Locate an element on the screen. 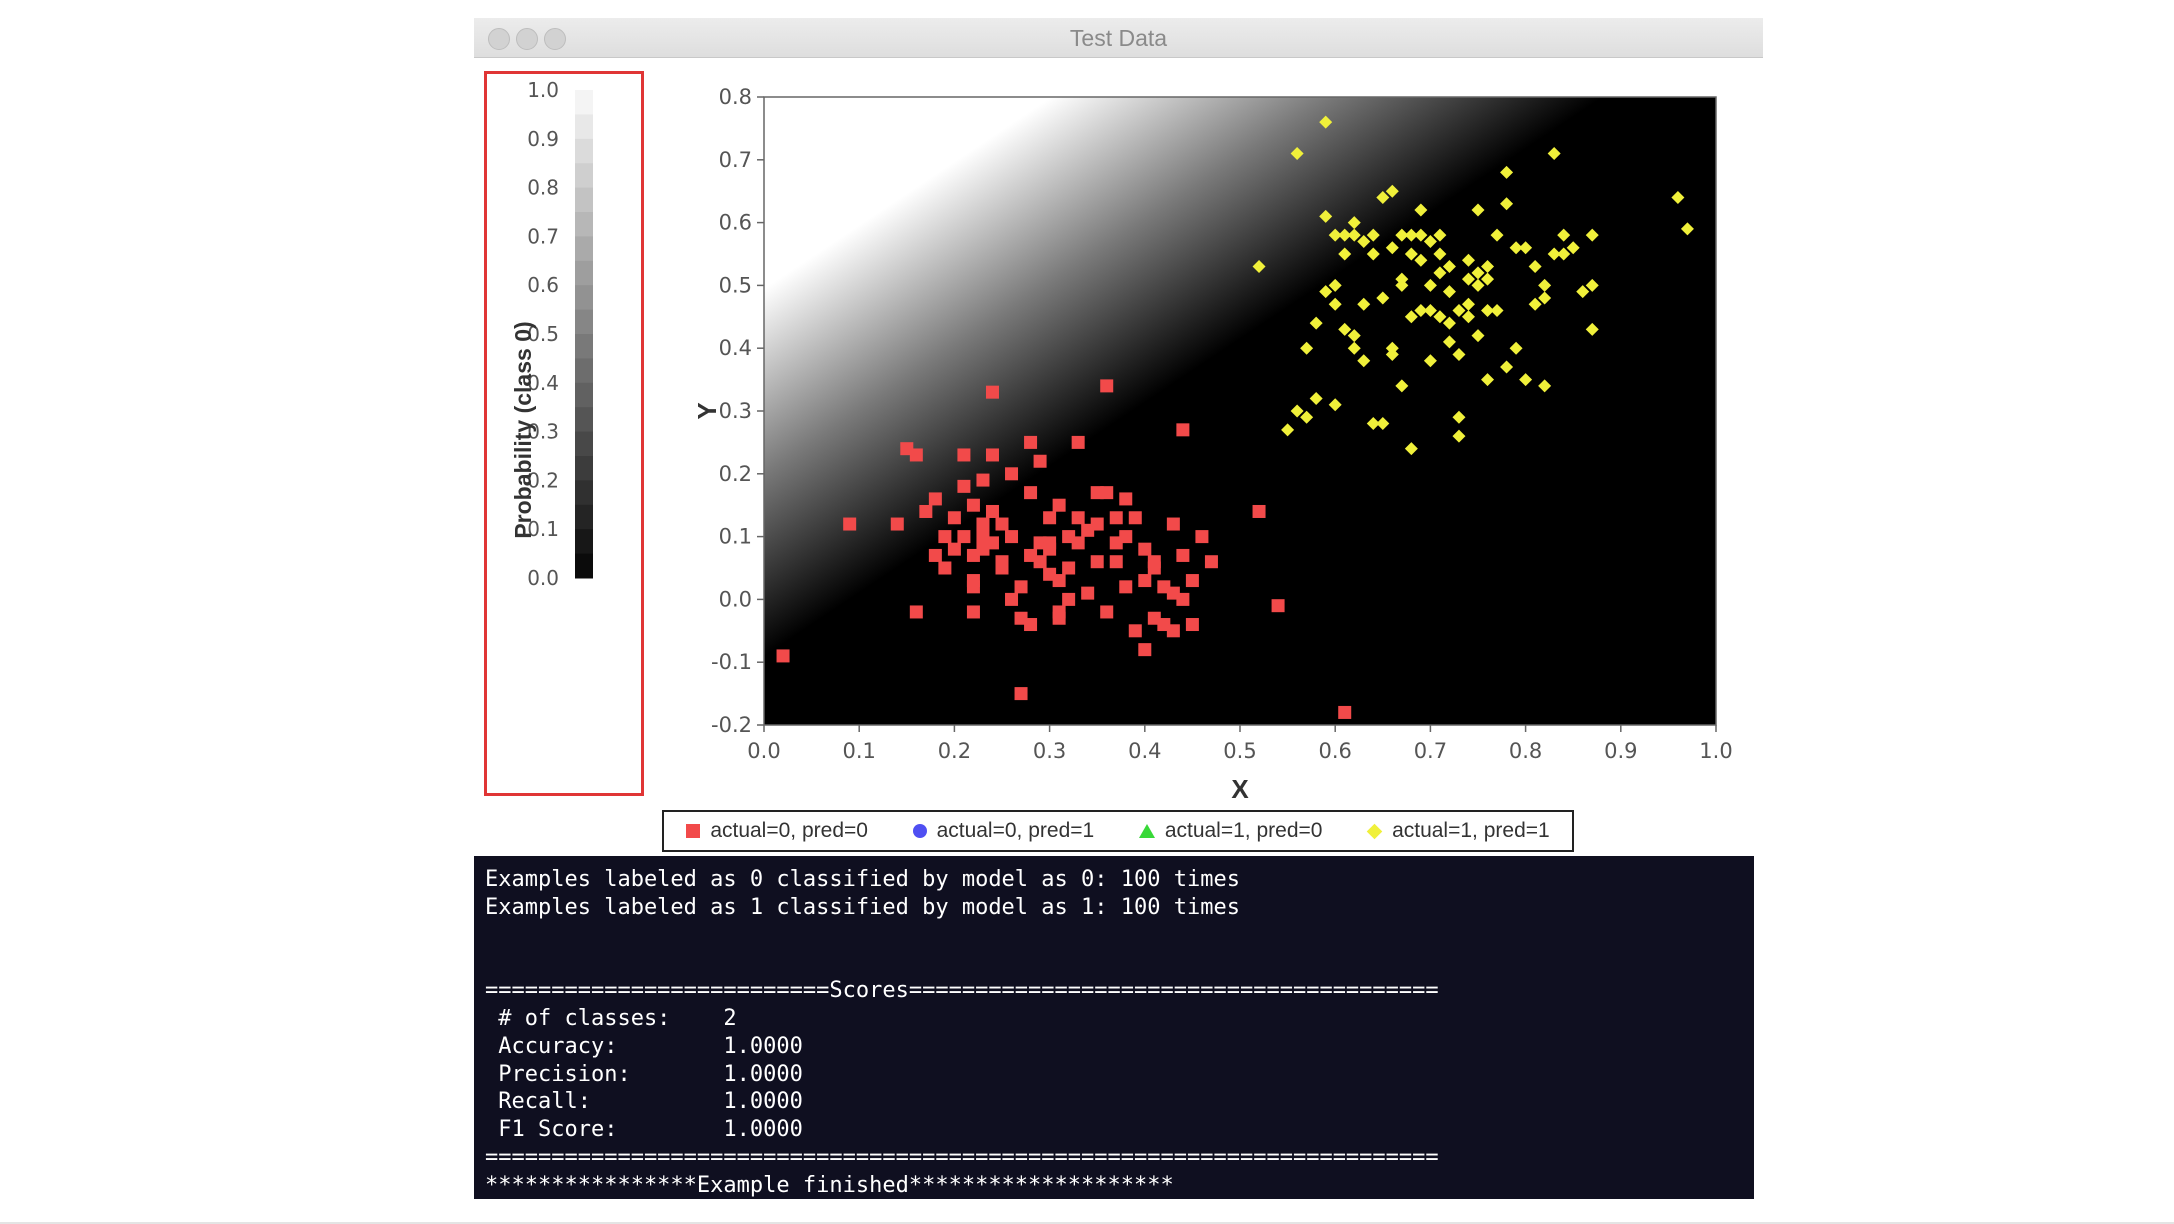 This screenshot has height=1224, width=2174. y-tick-label: 0.0 is located at coordinates (735, 599).